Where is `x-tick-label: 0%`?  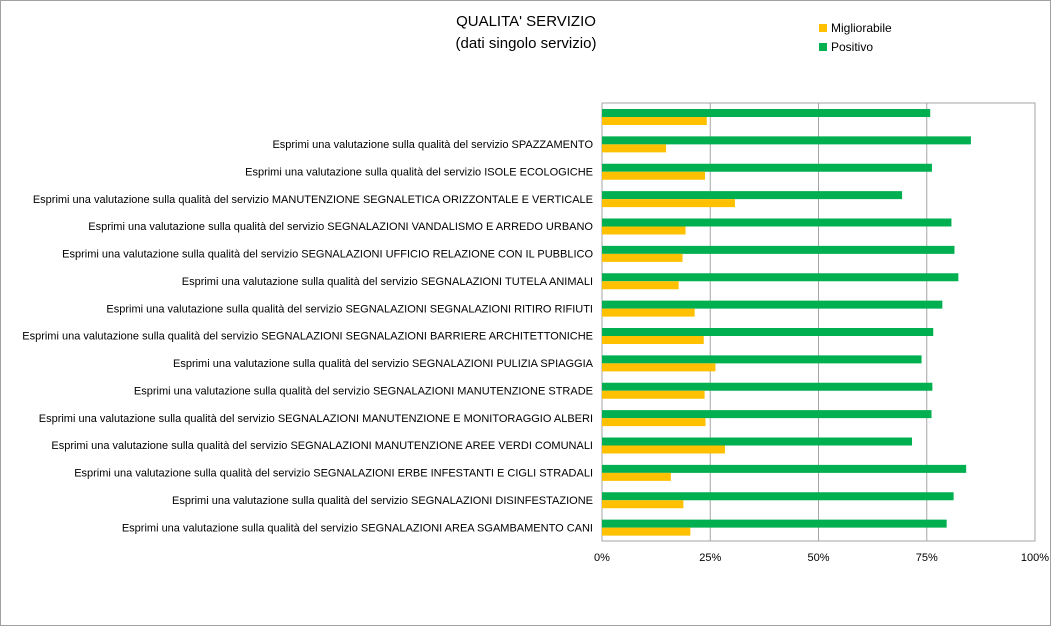 x-tick-label: 0% is located at coordinates (602, 558).